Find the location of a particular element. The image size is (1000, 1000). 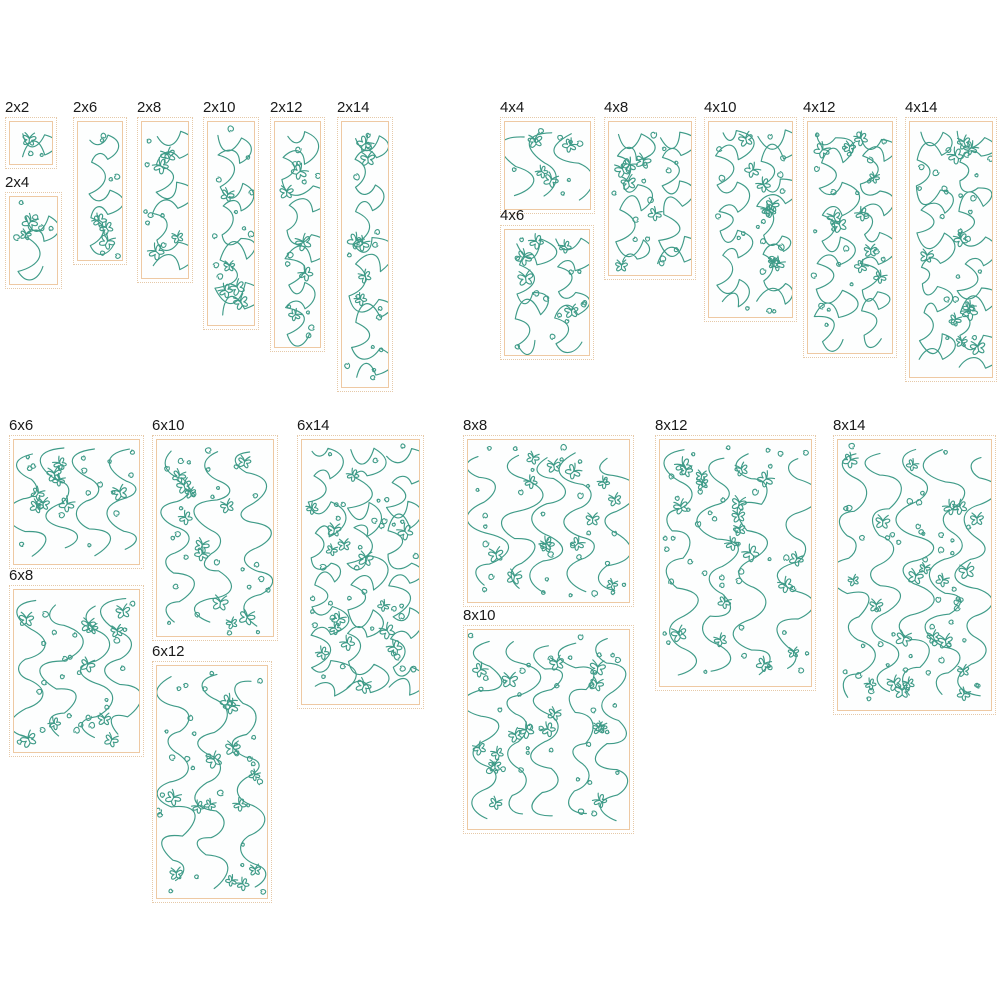

design-panel-8x10: 8x10 is located at coordinates (548, 721).